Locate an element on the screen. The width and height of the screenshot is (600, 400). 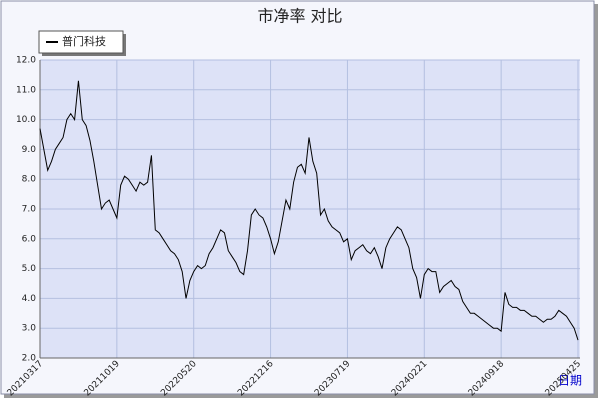
y-tick-label: 11.0 is located at coordinates (26, 90).